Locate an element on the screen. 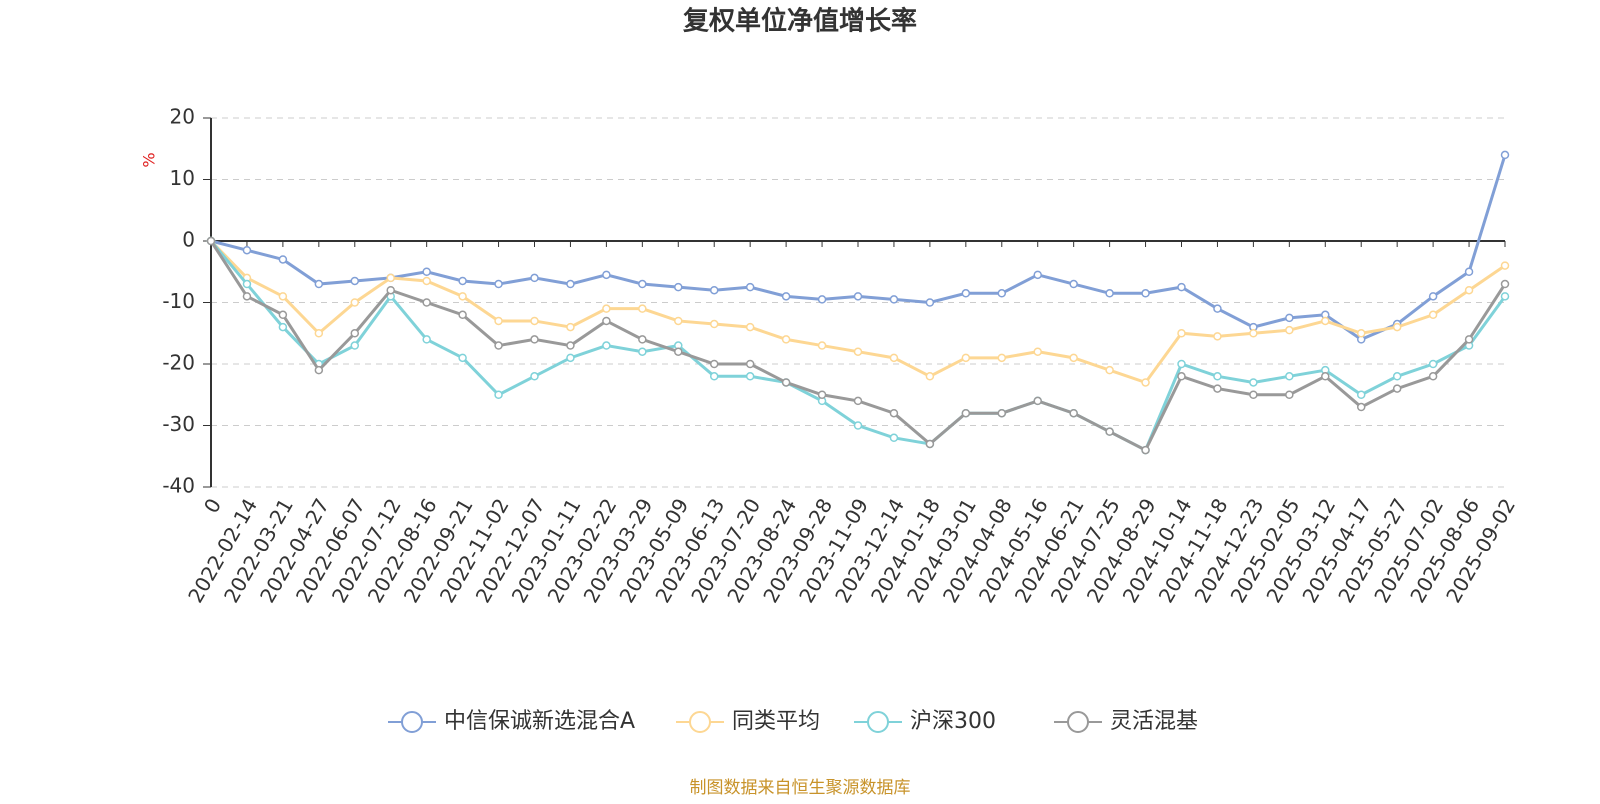  x-tick-label: 0 is located at coordinates (212, 505).